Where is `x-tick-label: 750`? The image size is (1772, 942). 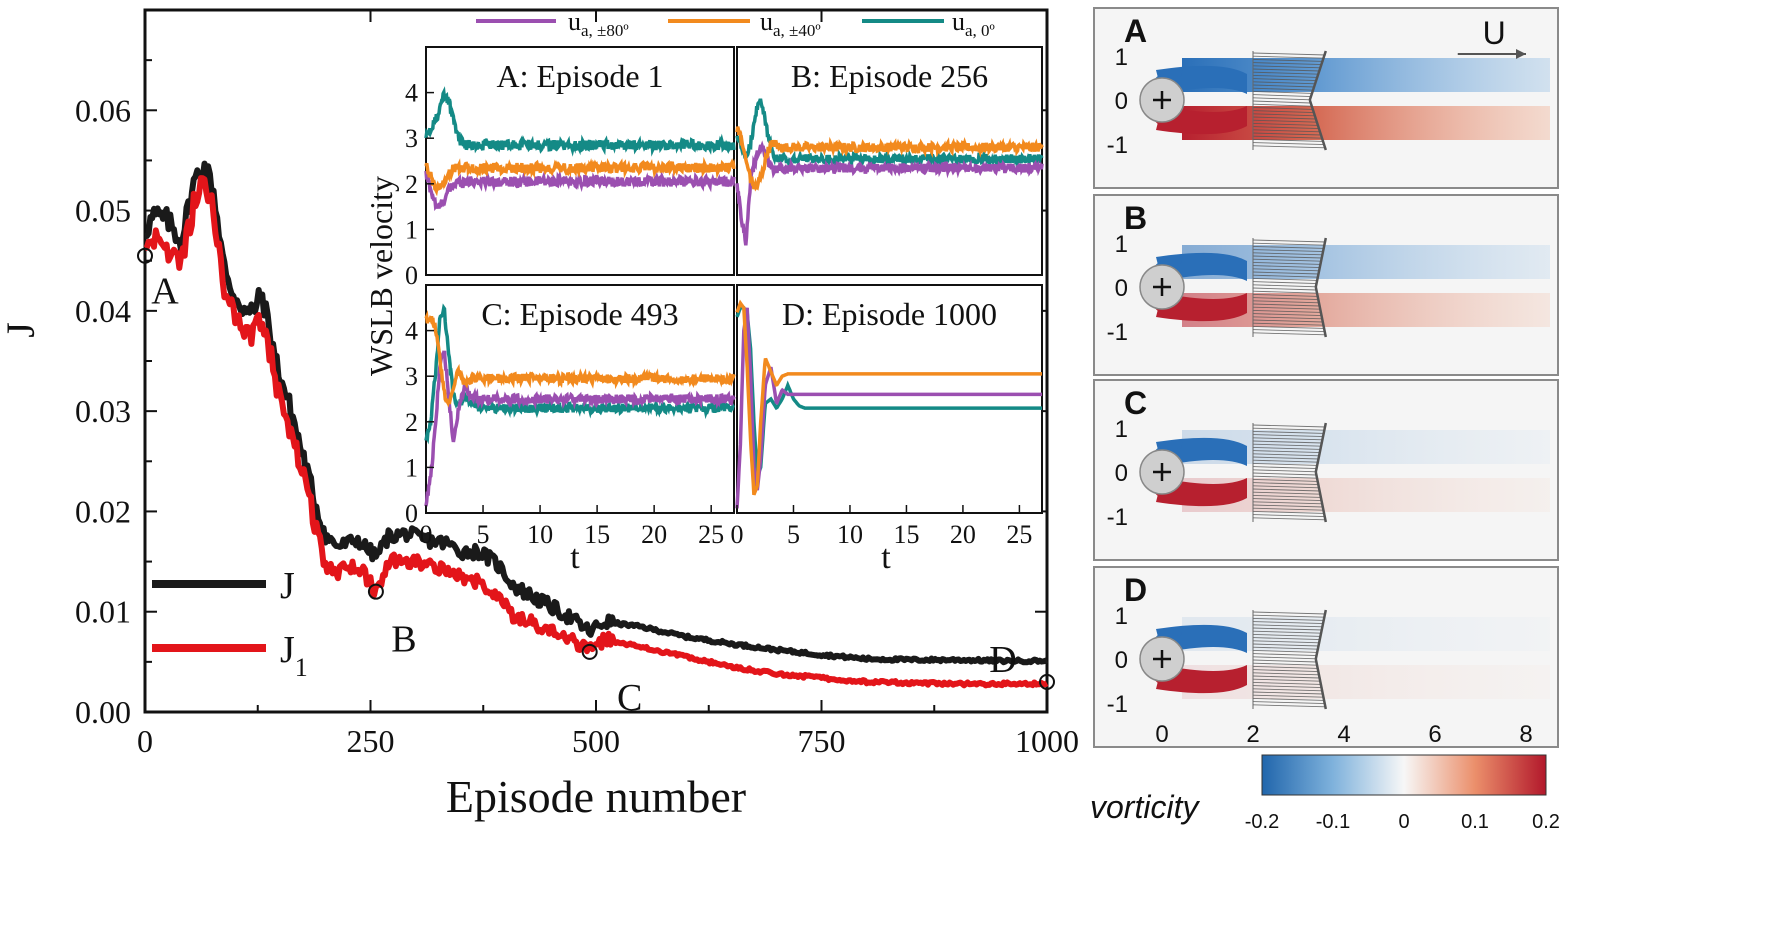
x-tick-label: 750 is located at coordinates (822, 741).